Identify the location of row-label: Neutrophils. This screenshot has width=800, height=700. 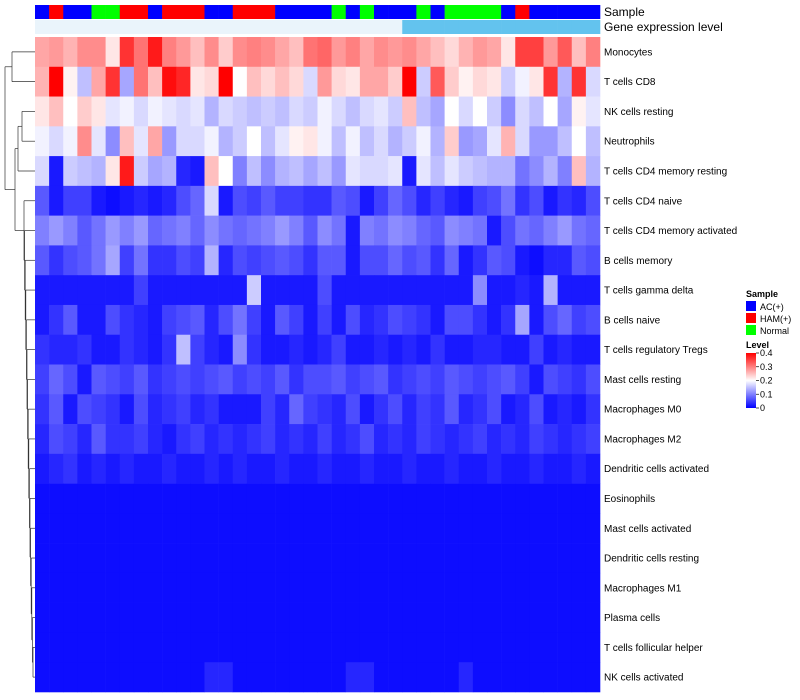
(629, 142).